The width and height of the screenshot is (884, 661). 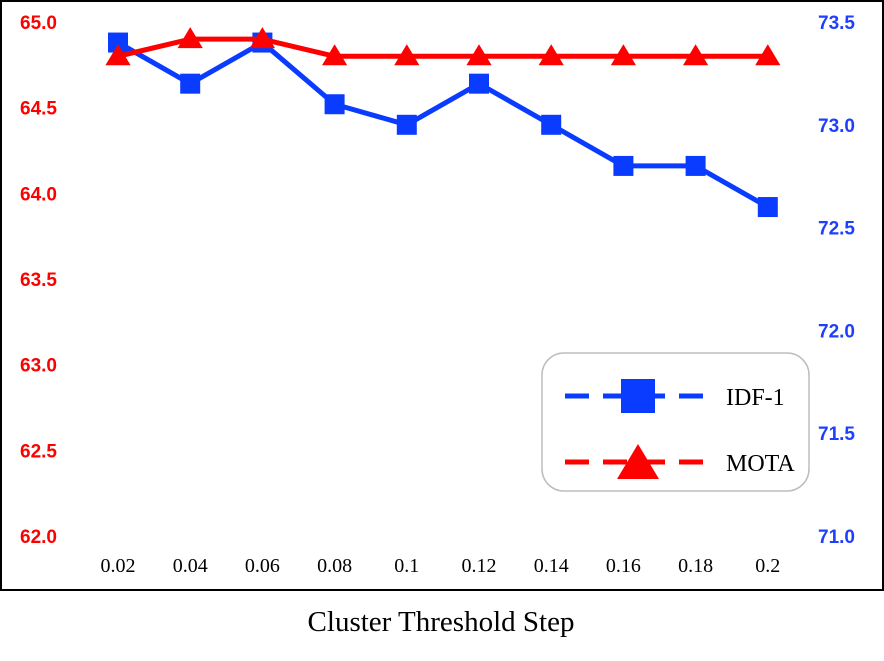 I want to click on right-tick-label: 71.0, so click(x=836, y=537).